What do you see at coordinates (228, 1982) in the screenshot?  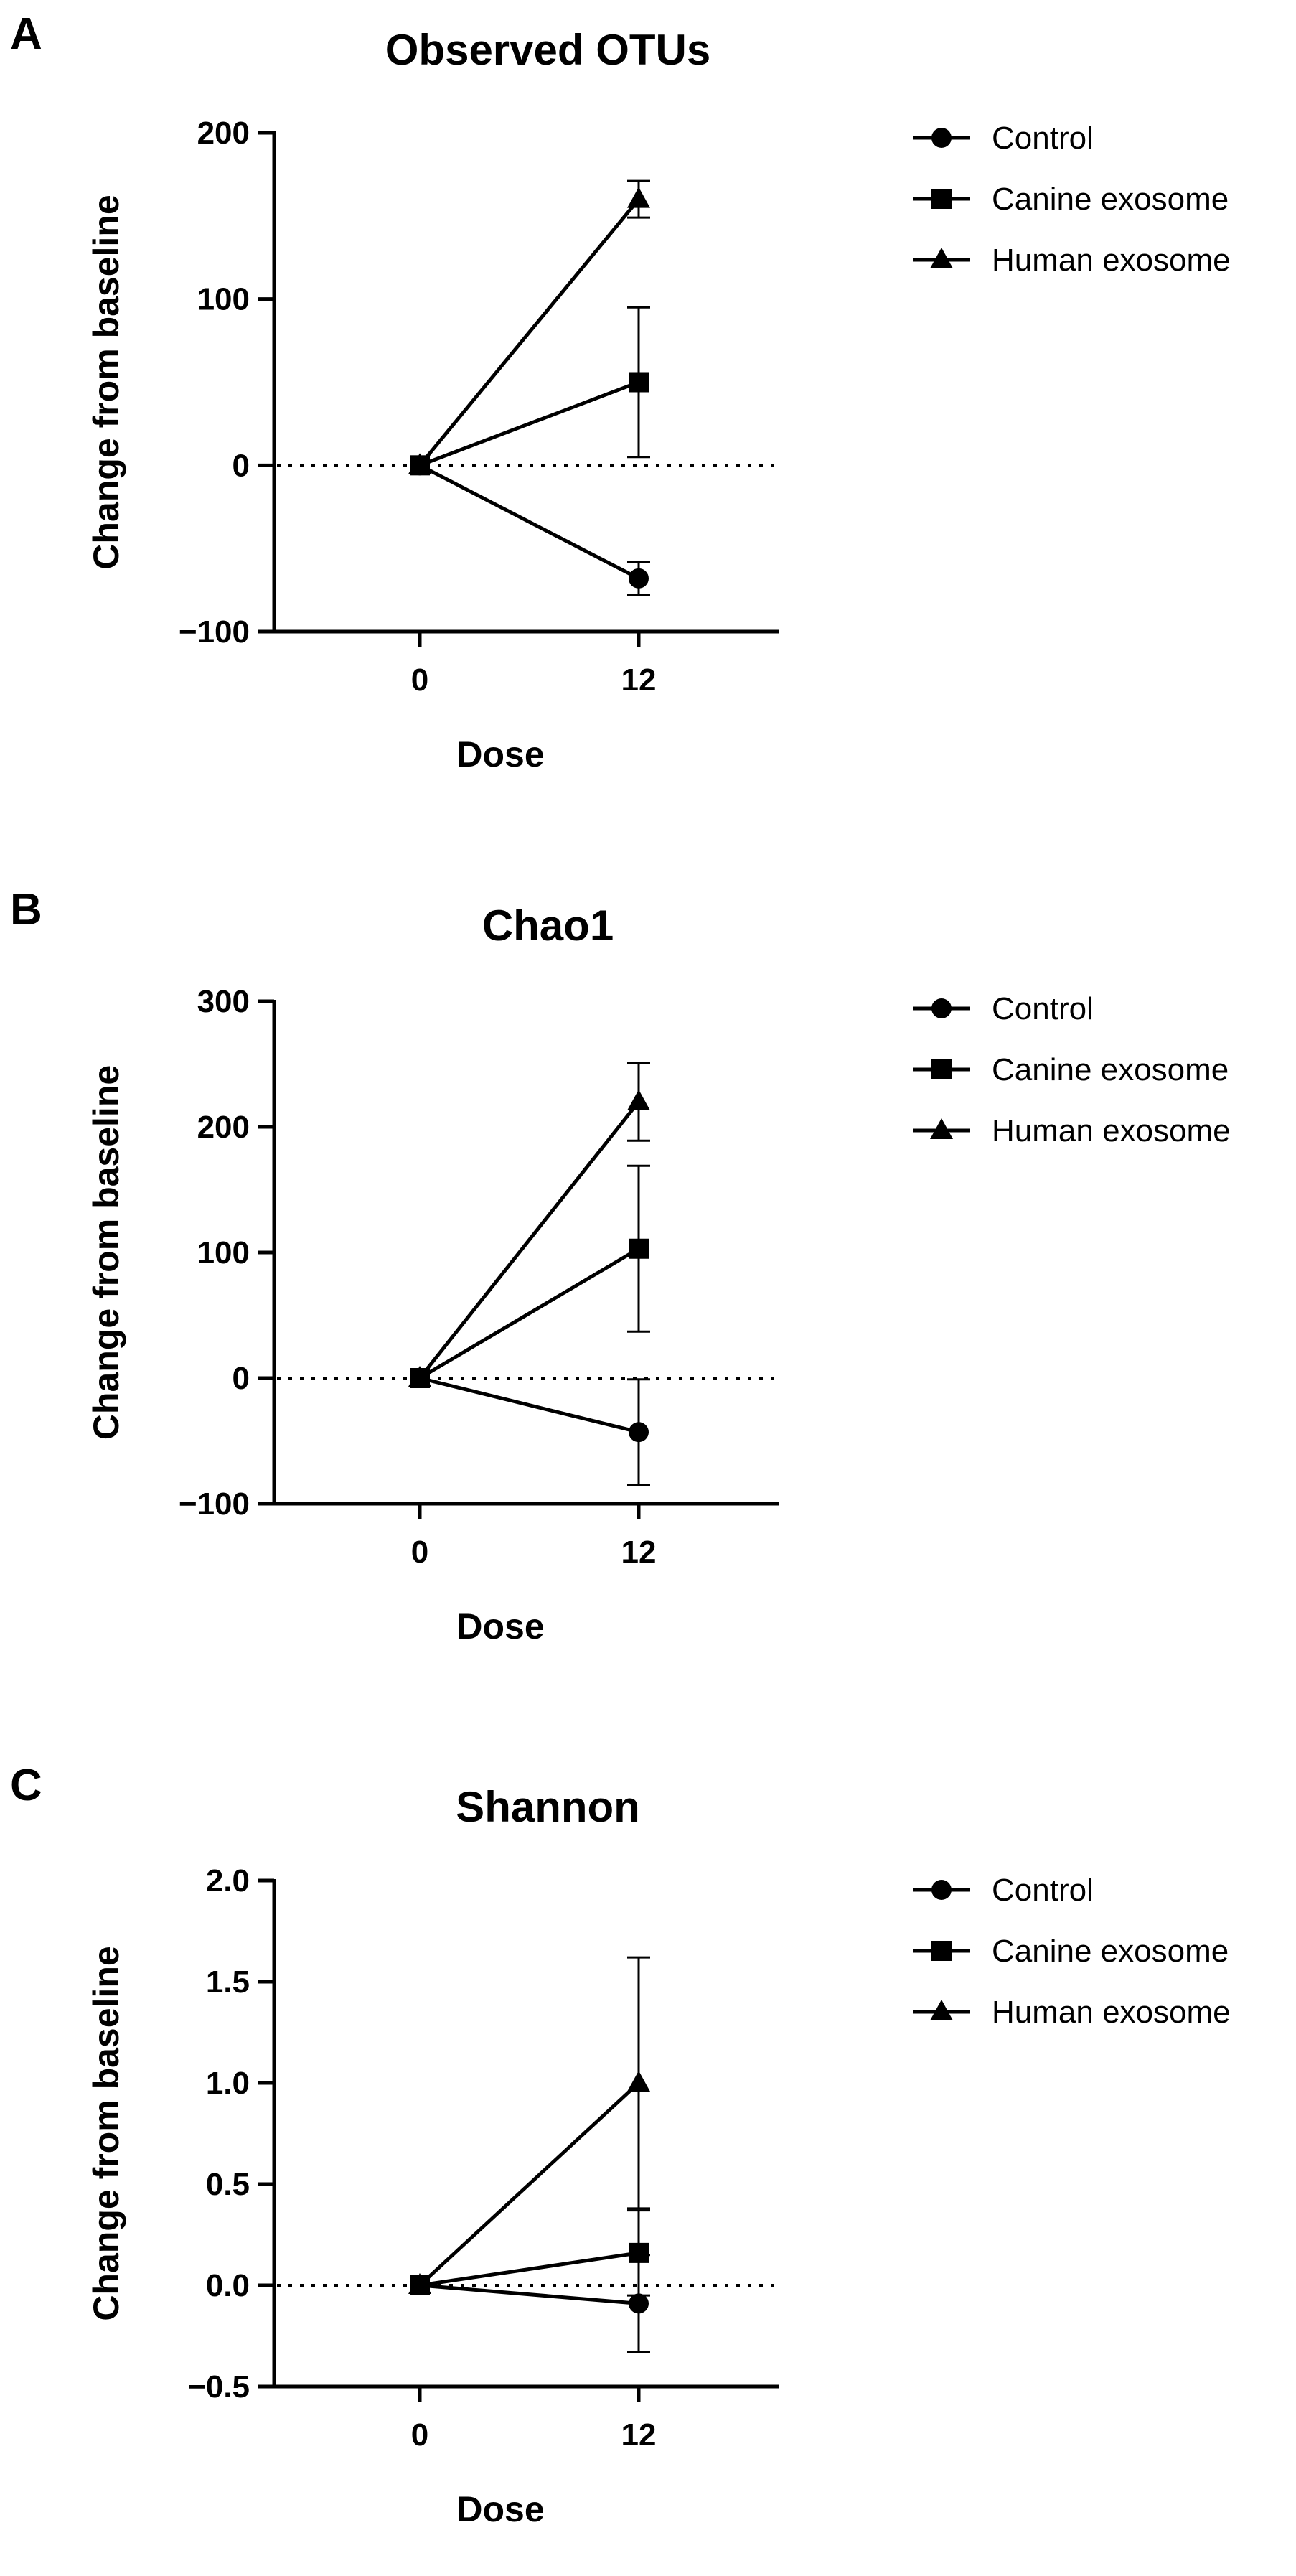 I see `y-tick-label: 1.5` at bounding box center [228, 1982].